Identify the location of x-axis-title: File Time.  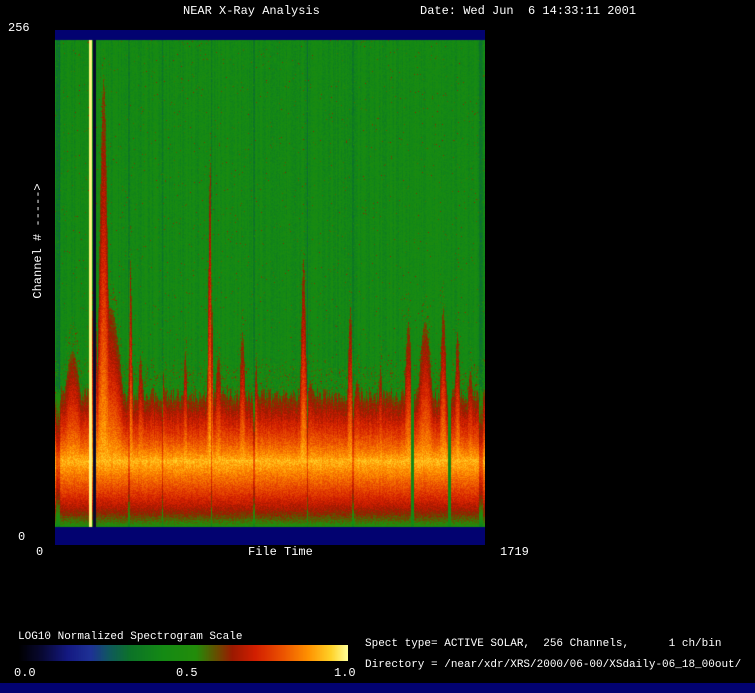
(280, 552).